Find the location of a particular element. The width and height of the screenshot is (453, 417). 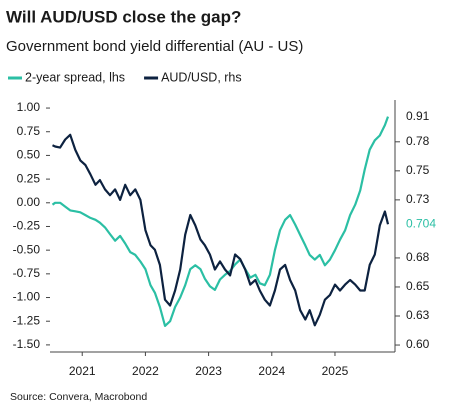

legend-label: AUD/USD, rhs is located at coordinates (201, 77).